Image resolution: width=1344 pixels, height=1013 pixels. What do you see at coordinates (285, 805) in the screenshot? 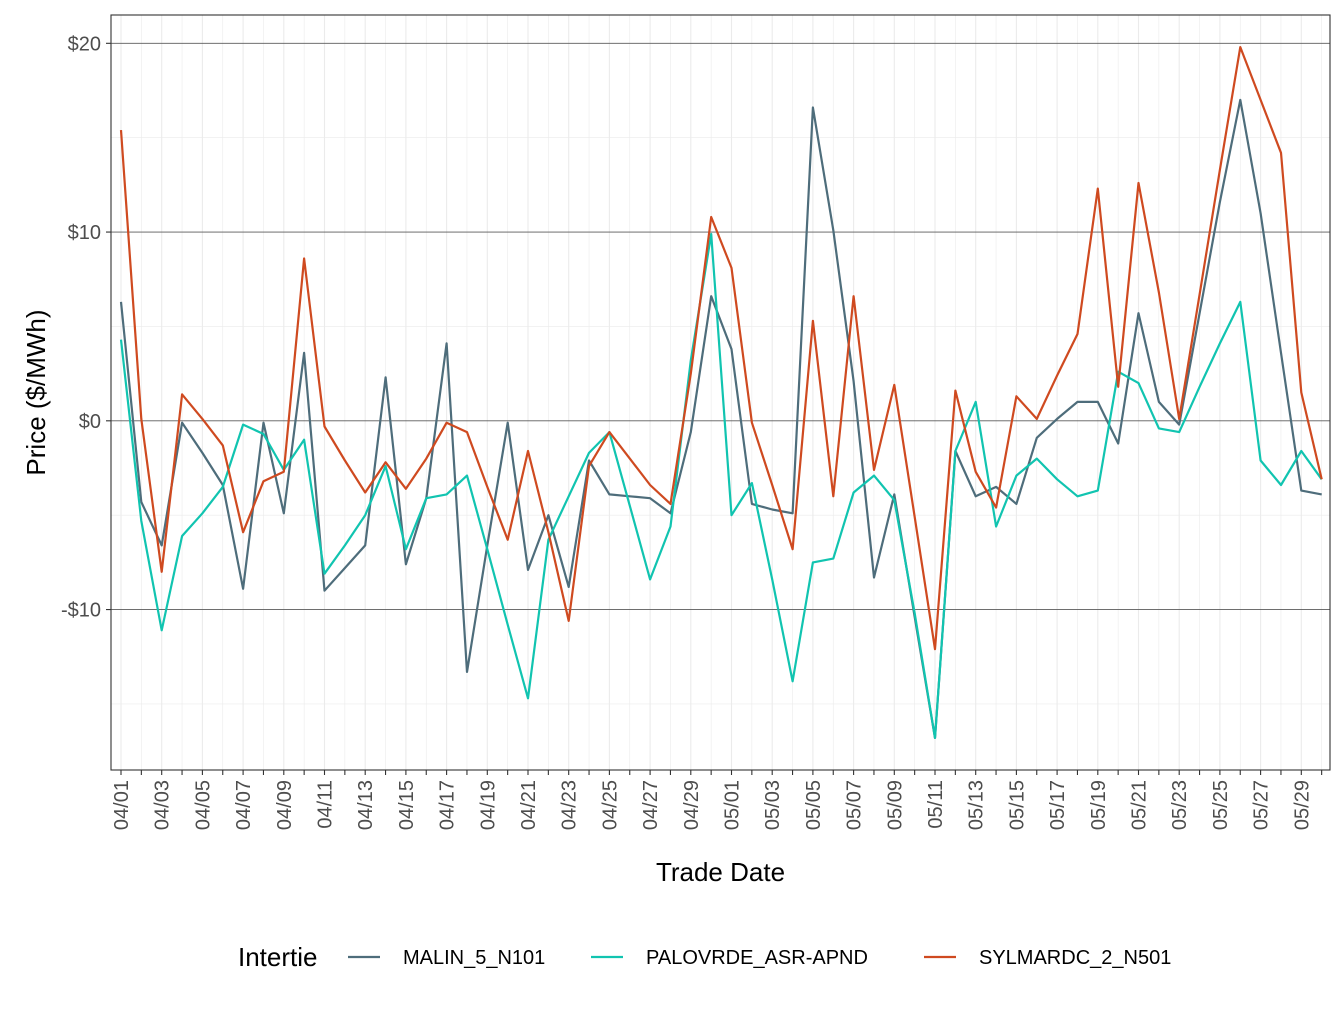
I see `x-tick-label: 04/09` at bounding box center [285, 805].